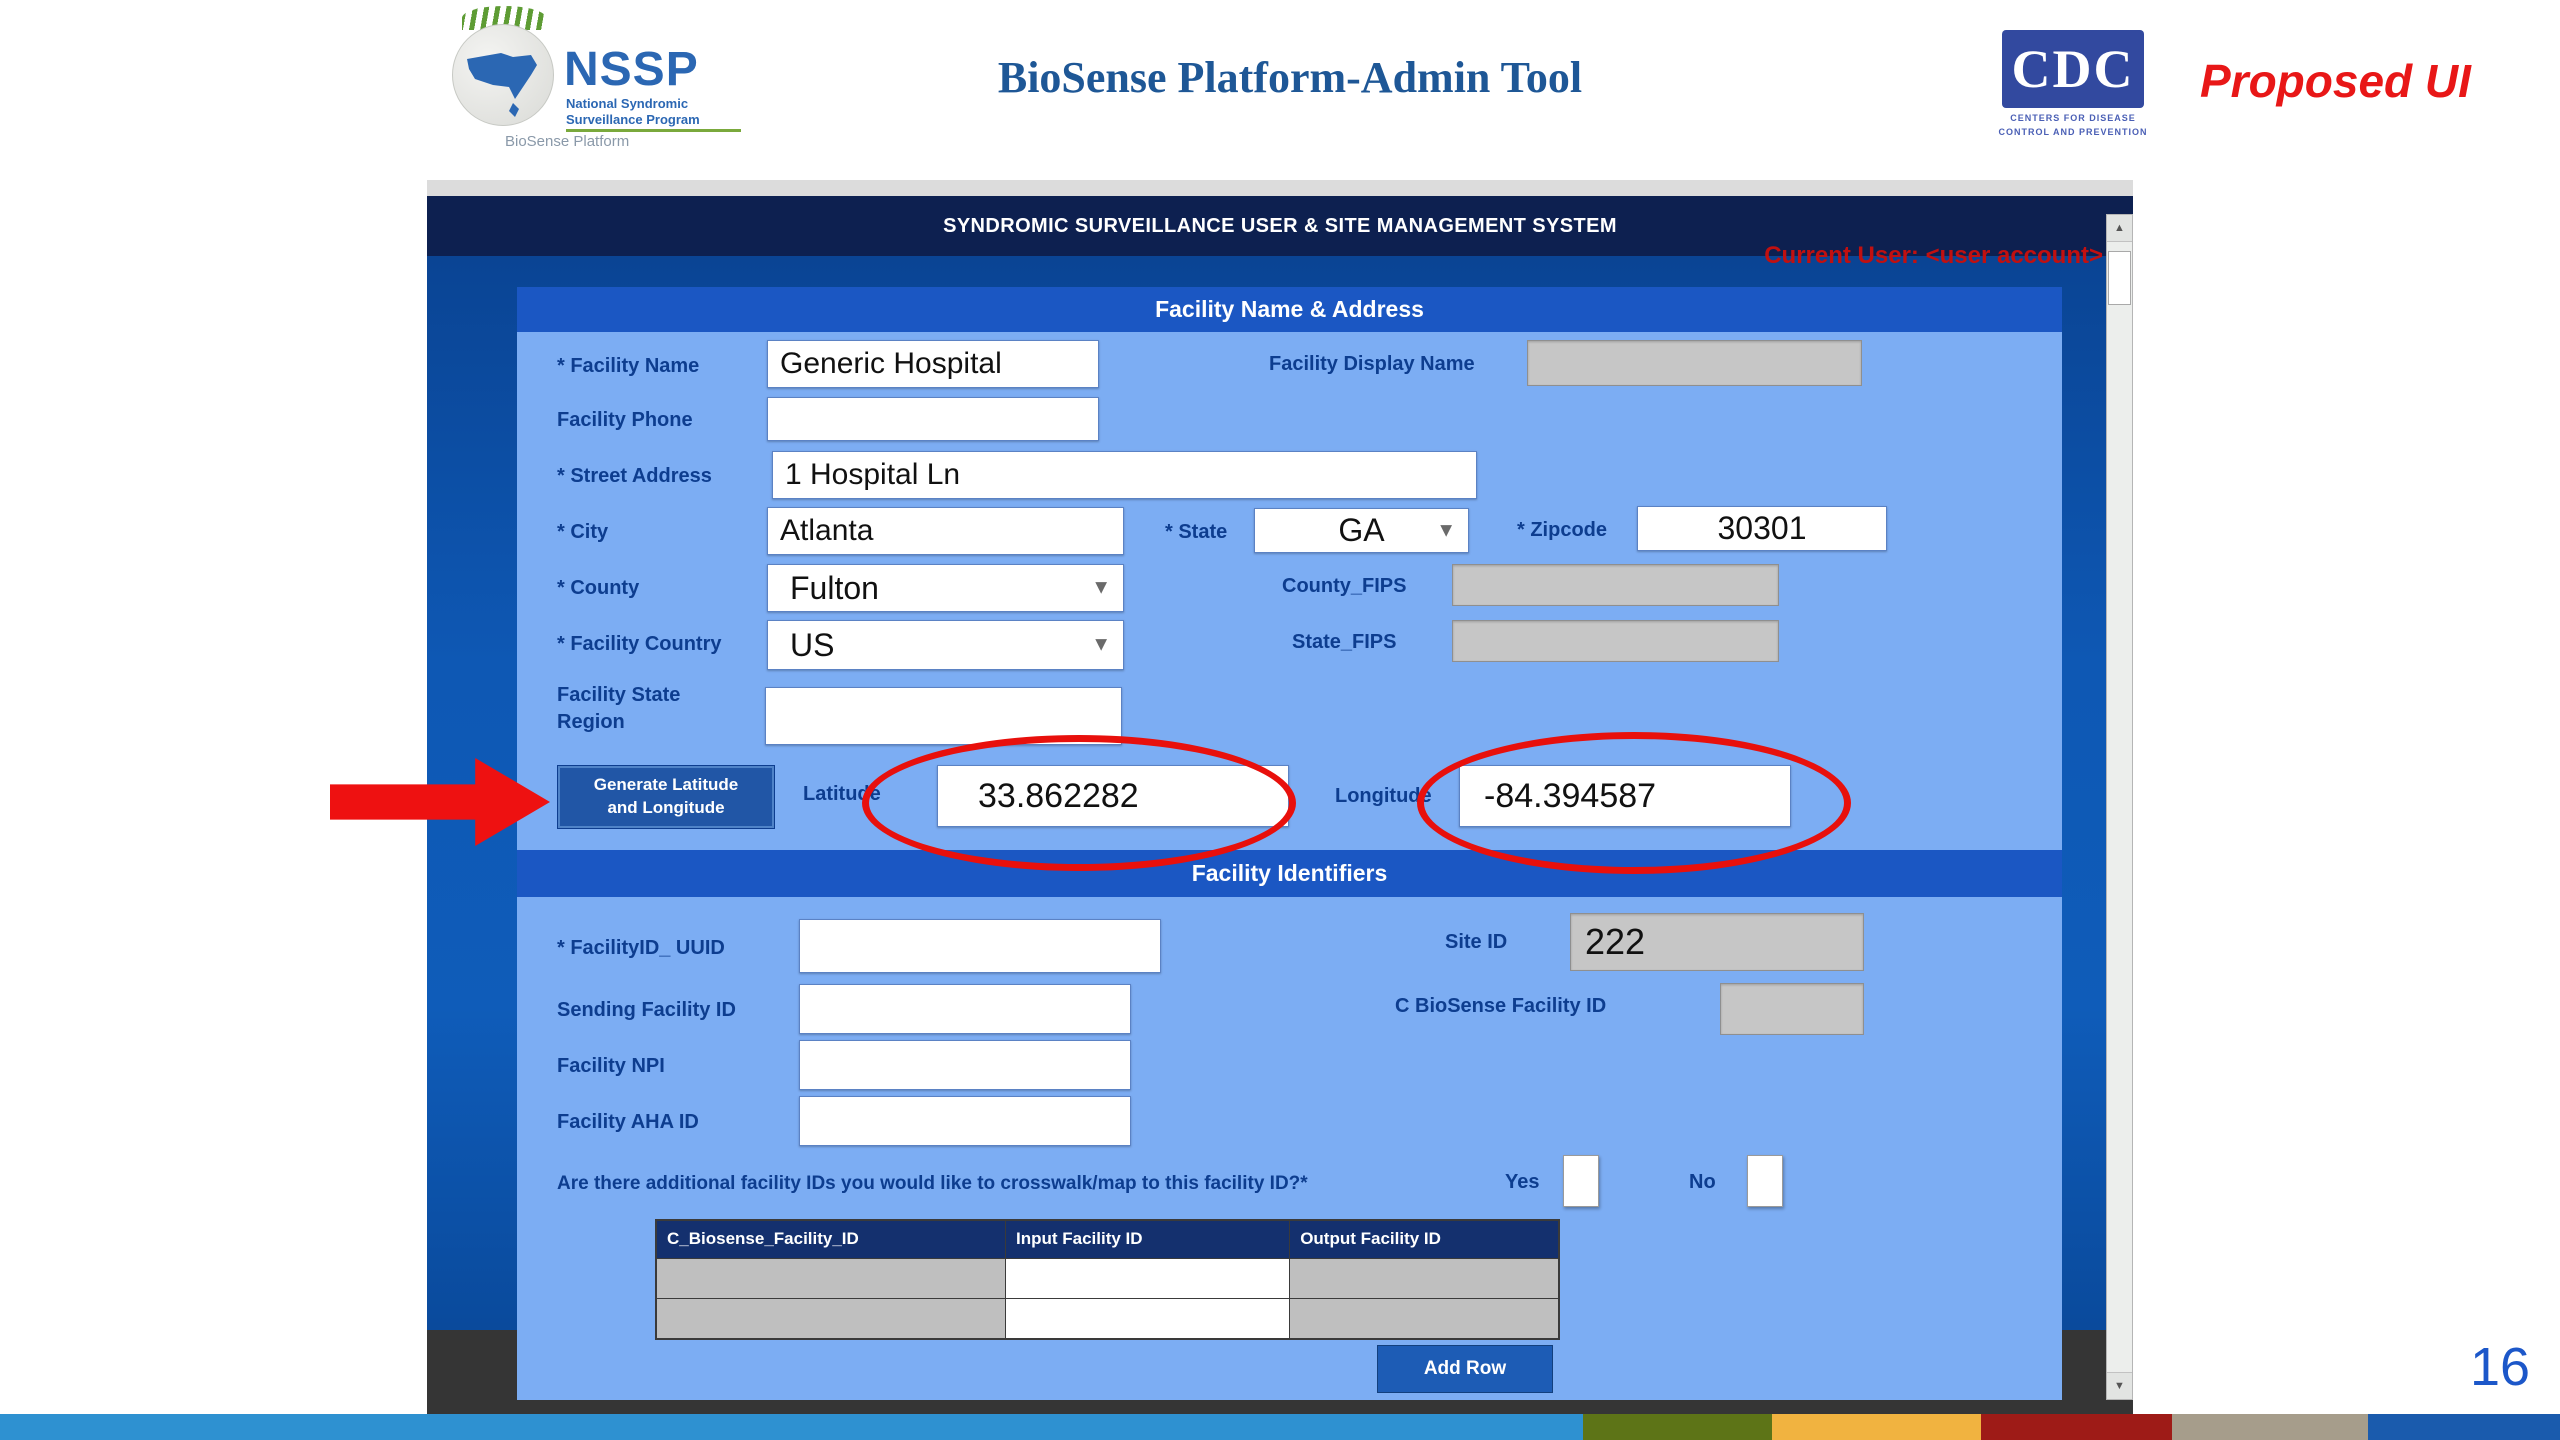 This screenshot has width=2560, height=1440. I want to click on county-value: Fulton, so click(834, 587).